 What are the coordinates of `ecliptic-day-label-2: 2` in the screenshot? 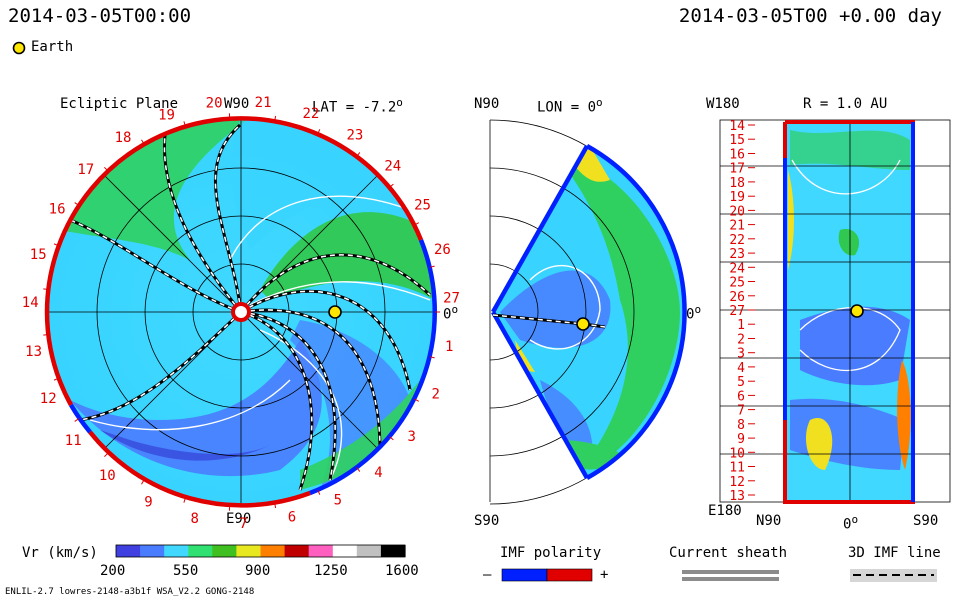 It's located at (435, 394).